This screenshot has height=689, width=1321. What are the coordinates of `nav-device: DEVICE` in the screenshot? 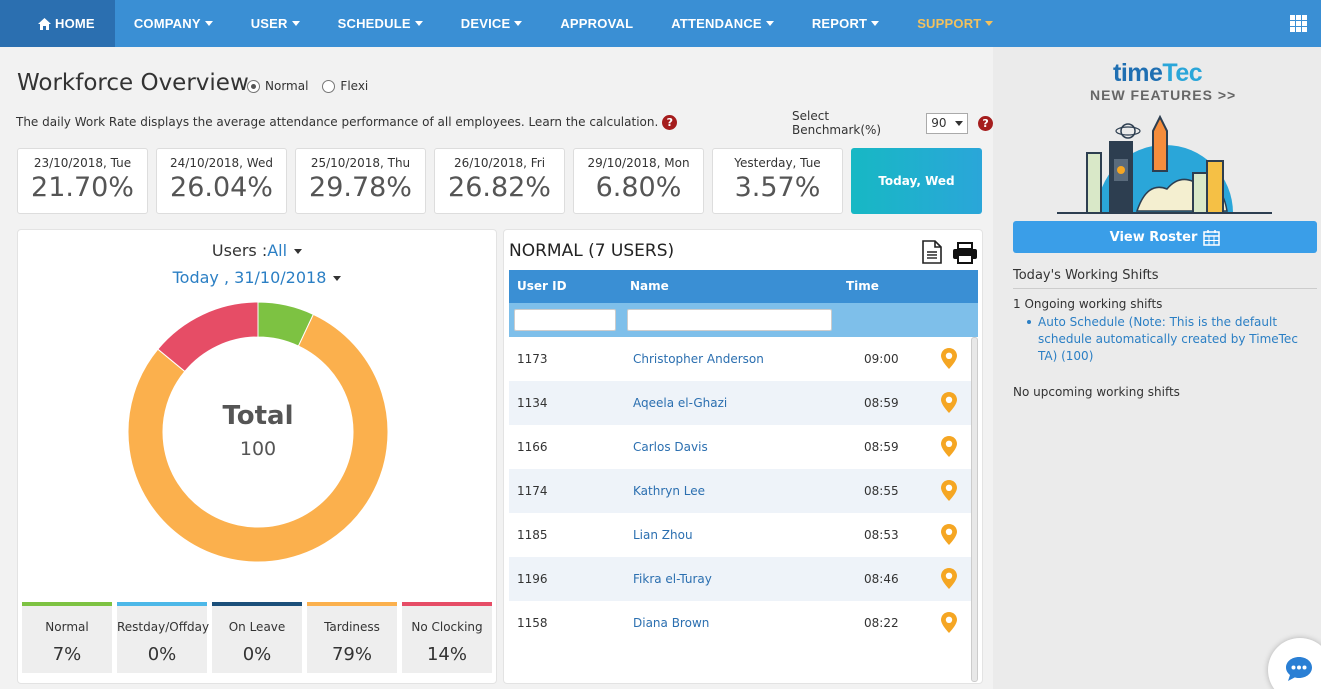 It's located at (492, 23).